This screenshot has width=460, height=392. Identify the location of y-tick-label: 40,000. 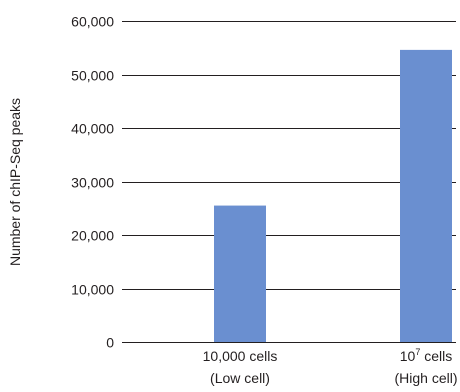
(92, 129).